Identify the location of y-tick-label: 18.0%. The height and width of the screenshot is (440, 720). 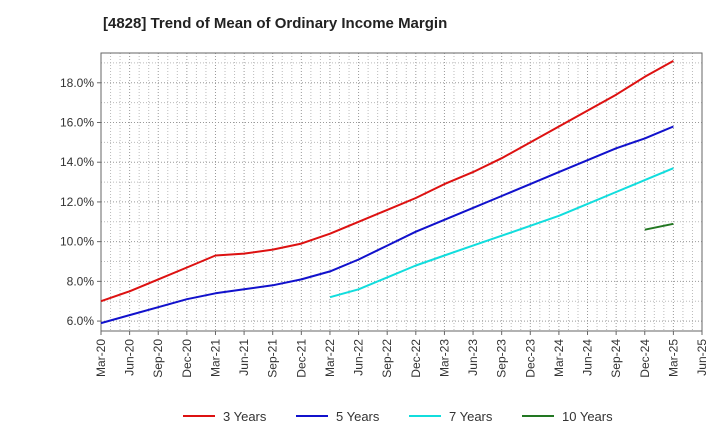
(77, 83).